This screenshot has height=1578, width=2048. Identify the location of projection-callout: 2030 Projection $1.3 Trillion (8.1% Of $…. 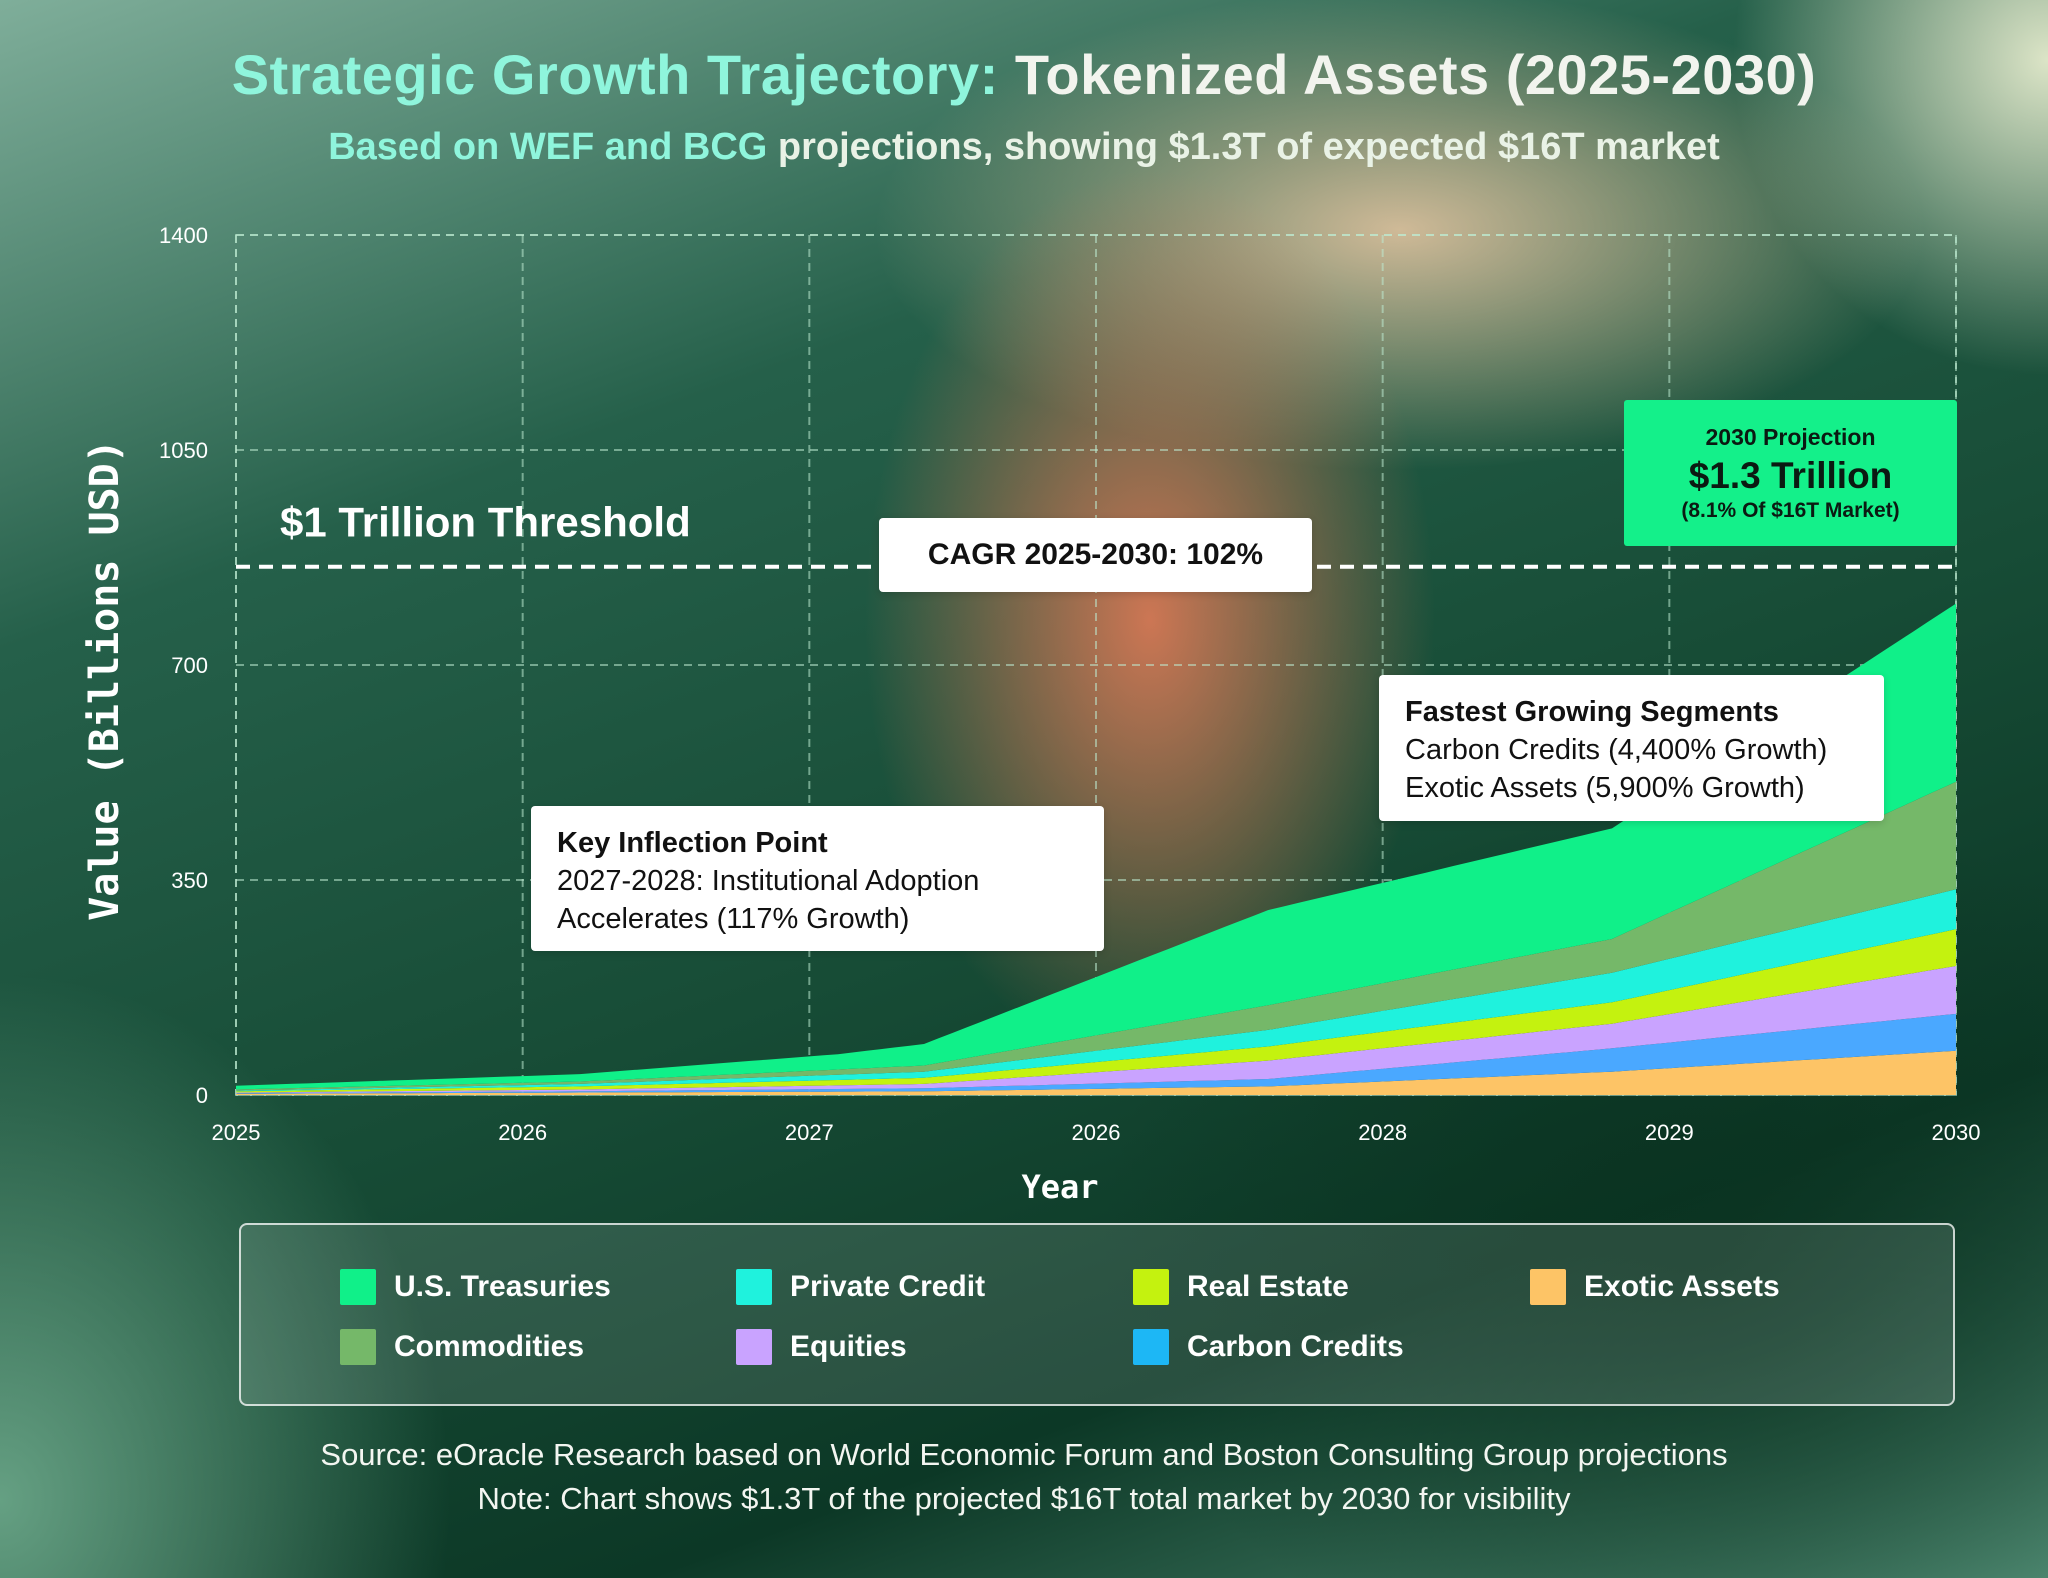
(1790, 473).